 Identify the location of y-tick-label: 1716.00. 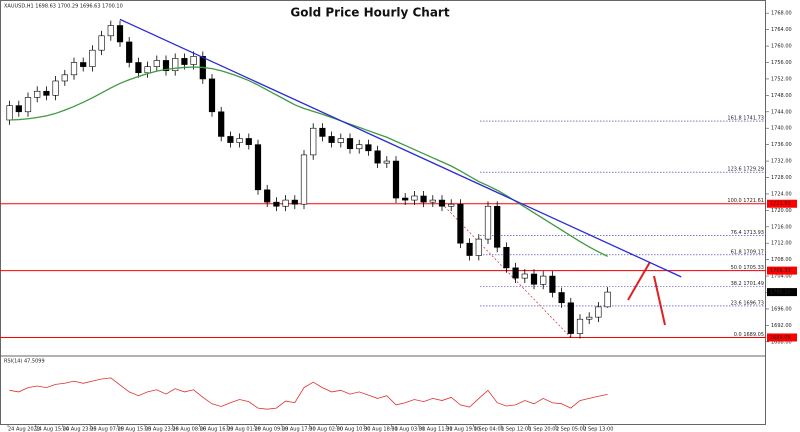
(781, 227).